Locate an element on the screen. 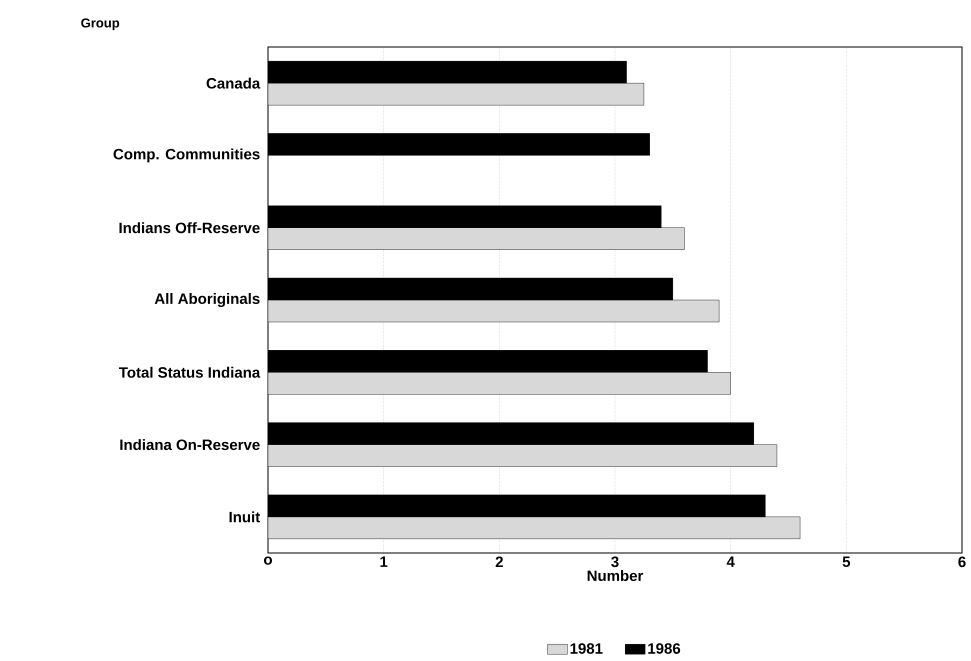 This screenshot has height=661, width=971. x-tick-label: 2 is located at coordinates (499, 562).